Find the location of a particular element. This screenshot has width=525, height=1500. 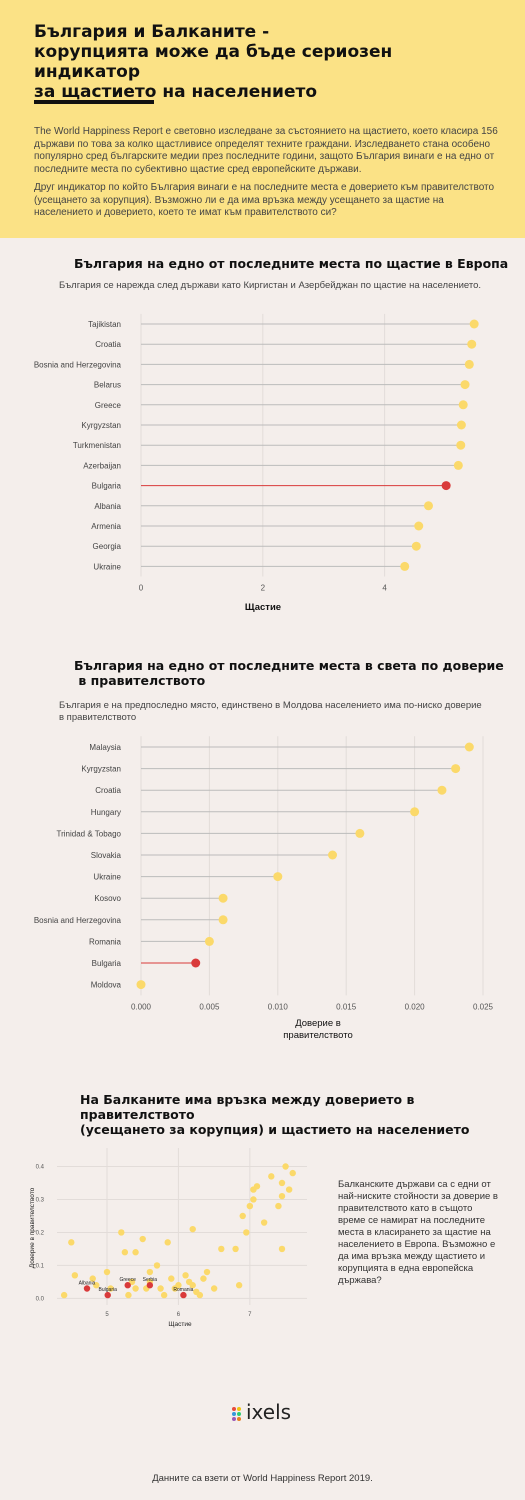

happiness-category-label: Azerbaijan is located at coordinates (102, 465).